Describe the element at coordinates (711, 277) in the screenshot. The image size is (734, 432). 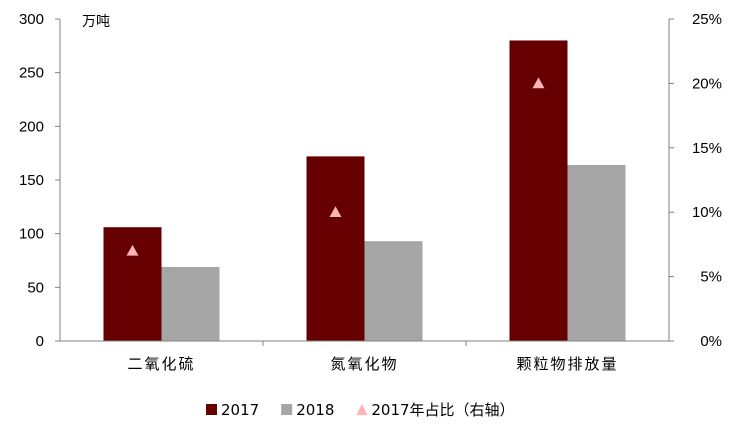
I see `right-tick-label: 5%` at that location.